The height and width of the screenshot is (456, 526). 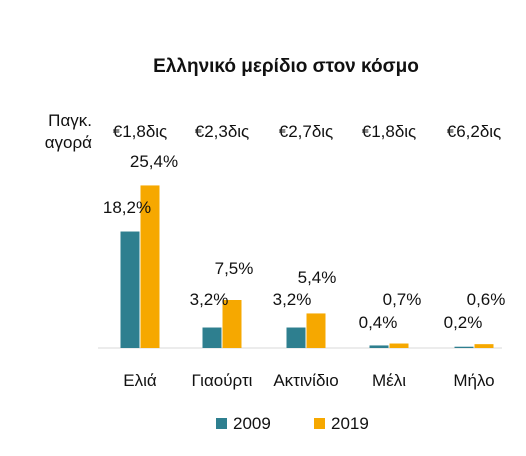 What do you see at coordinates (222, 380) in the screenshot?
I see `category-label-2: Γιαούρτι` at bounding box center [222, 380].